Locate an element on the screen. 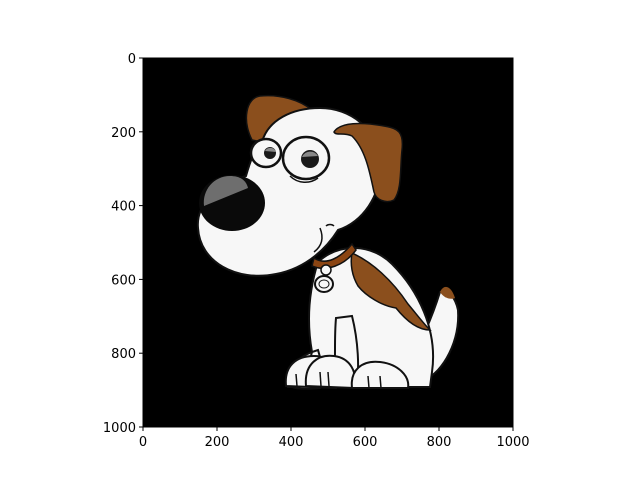 This screenshot has width=640, height=480. nose-highlight is located at coordinates (225, 191).